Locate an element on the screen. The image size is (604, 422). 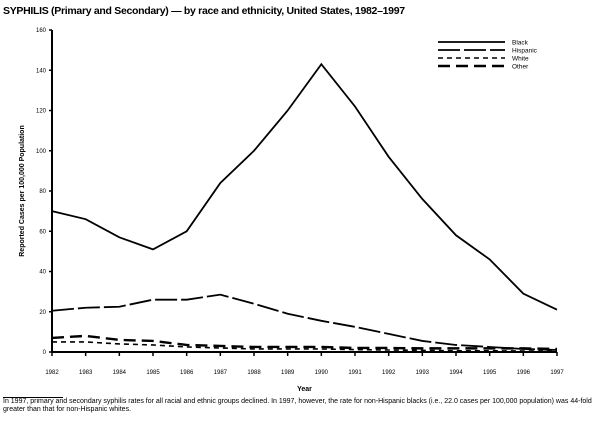
legend-label-other: Other is located at coordinates (520, 67).